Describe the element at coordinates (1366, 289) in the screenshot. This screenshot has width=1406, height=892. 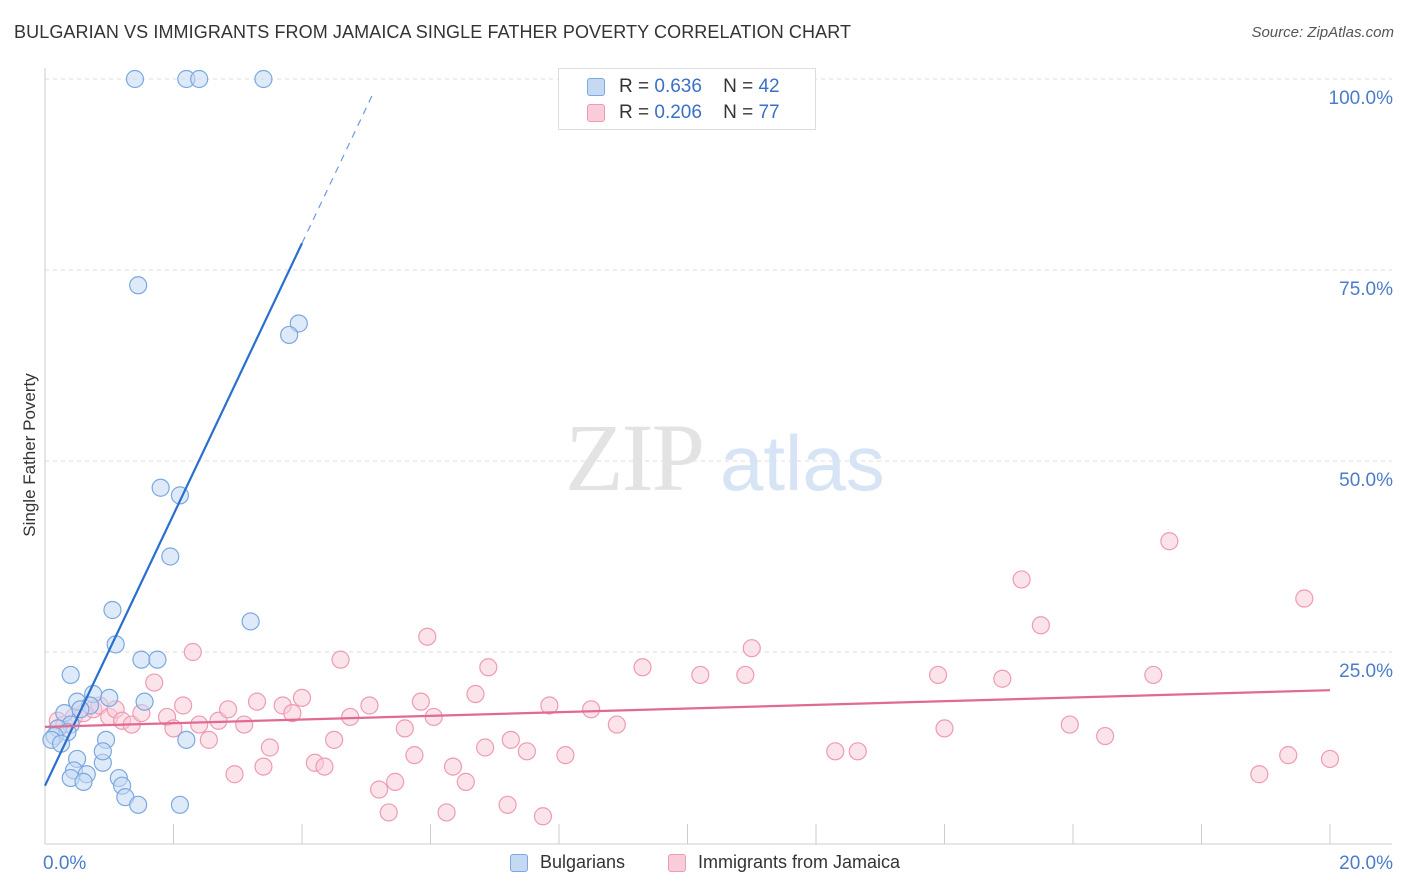
I see `y-tick-label: 75.0%` at that location.